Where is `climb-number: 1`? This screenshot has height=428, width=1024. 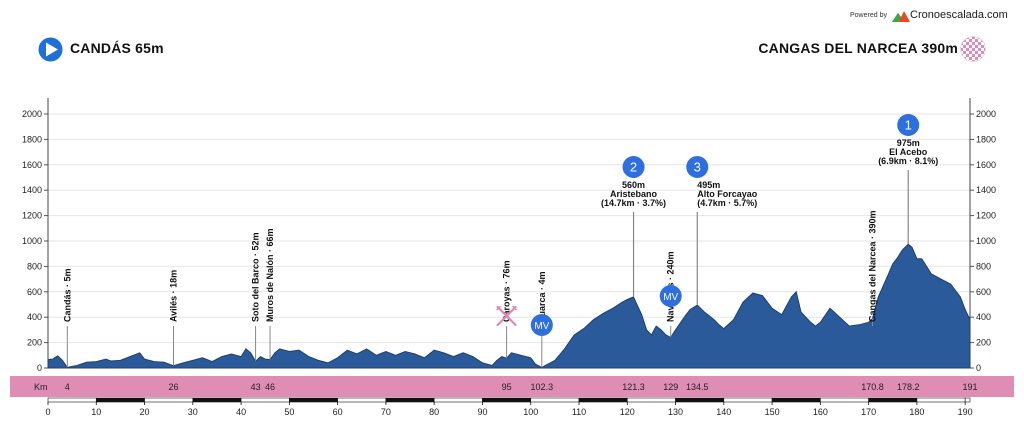 climb-number: 1 is located at coordinates (908, 125).